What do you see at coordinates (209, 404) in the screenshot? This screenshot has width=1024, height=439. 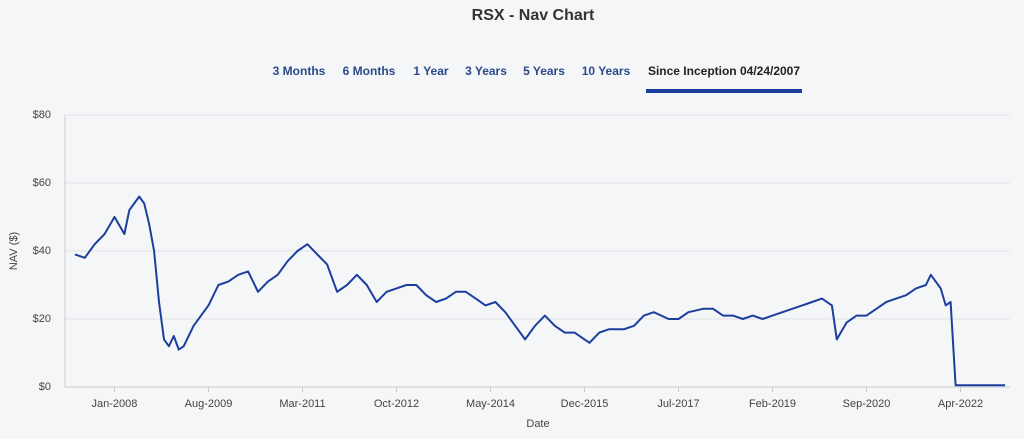 I see `x-tick-label: Aug-2009` at bounding box center [209, 404].